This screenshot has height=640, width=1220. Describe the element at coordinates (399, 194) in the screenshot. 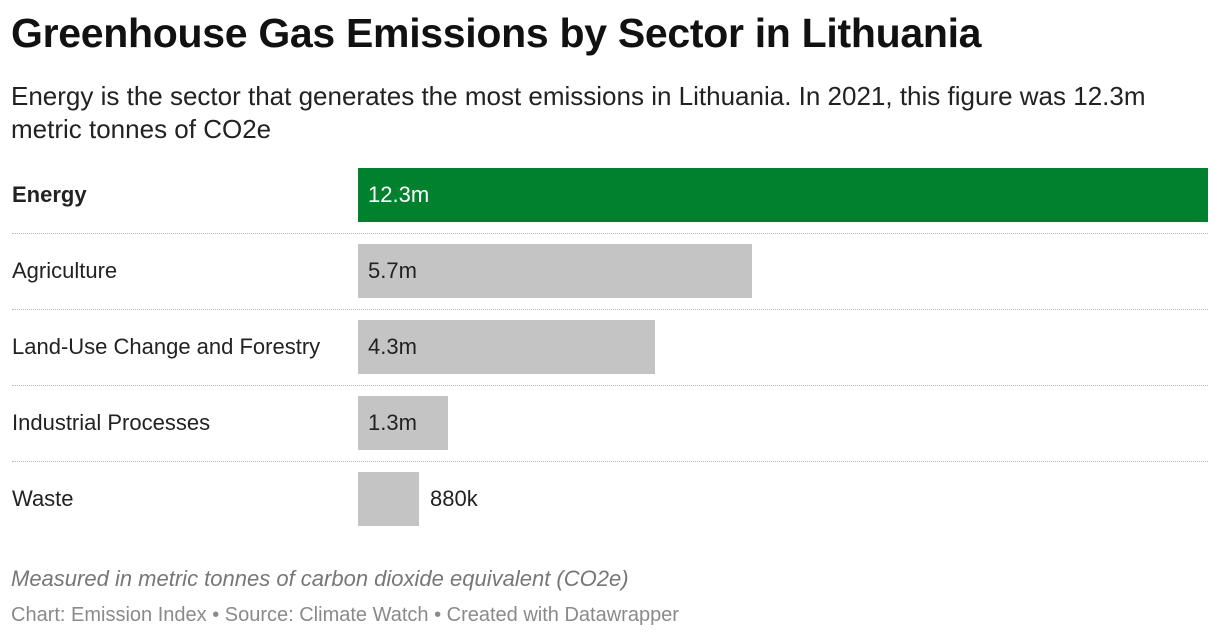

I see `value-label-energy: 12.3m` at that location.